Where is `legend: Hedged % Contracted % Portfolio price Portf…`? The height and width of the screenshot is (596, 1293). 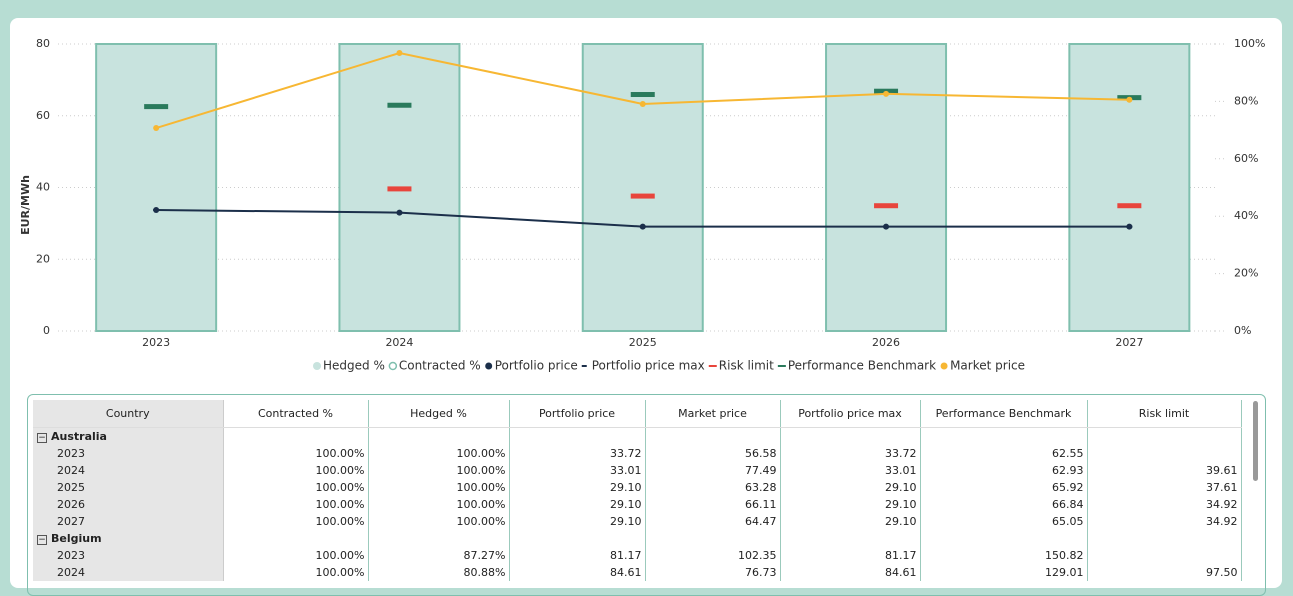
legend: Hedged % Contracted % Portfolio price Portf… is located at coordinates (669, 366).